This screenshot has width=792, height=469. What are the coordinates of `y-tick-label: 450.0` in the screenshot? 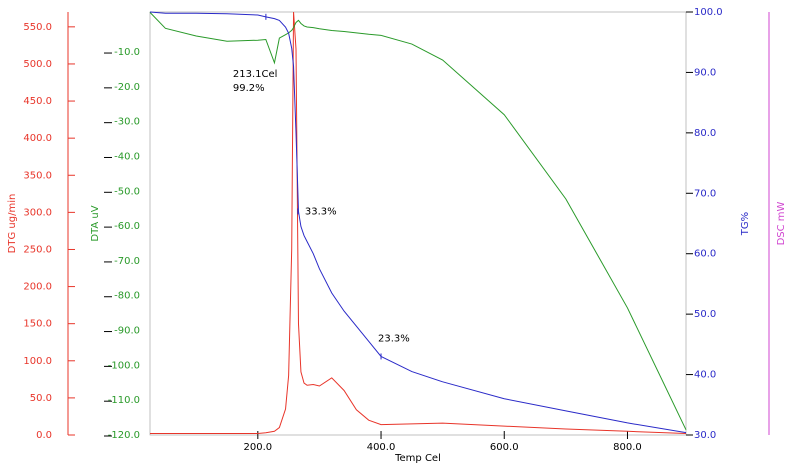 It's located at (37, 101).